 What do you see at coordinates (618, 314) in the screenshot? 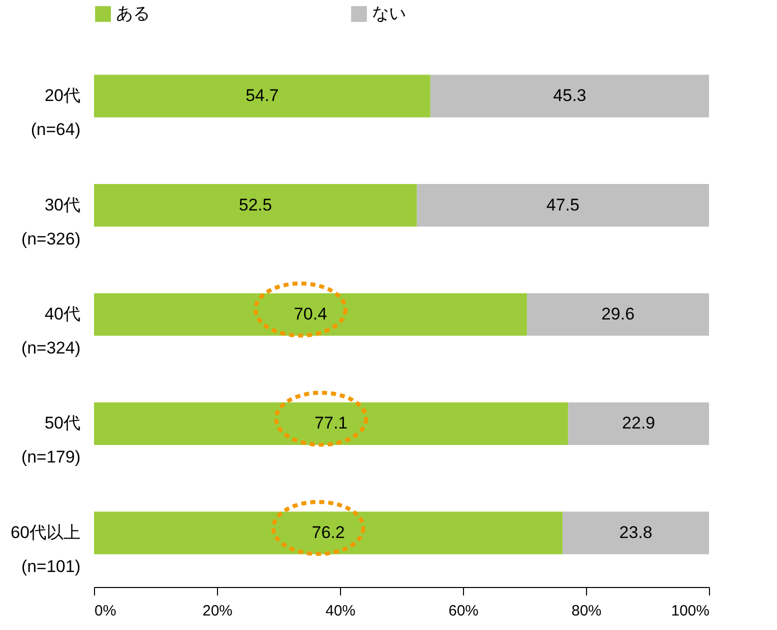
I see `data-label: 29.6` at bounding box center [618, 314].